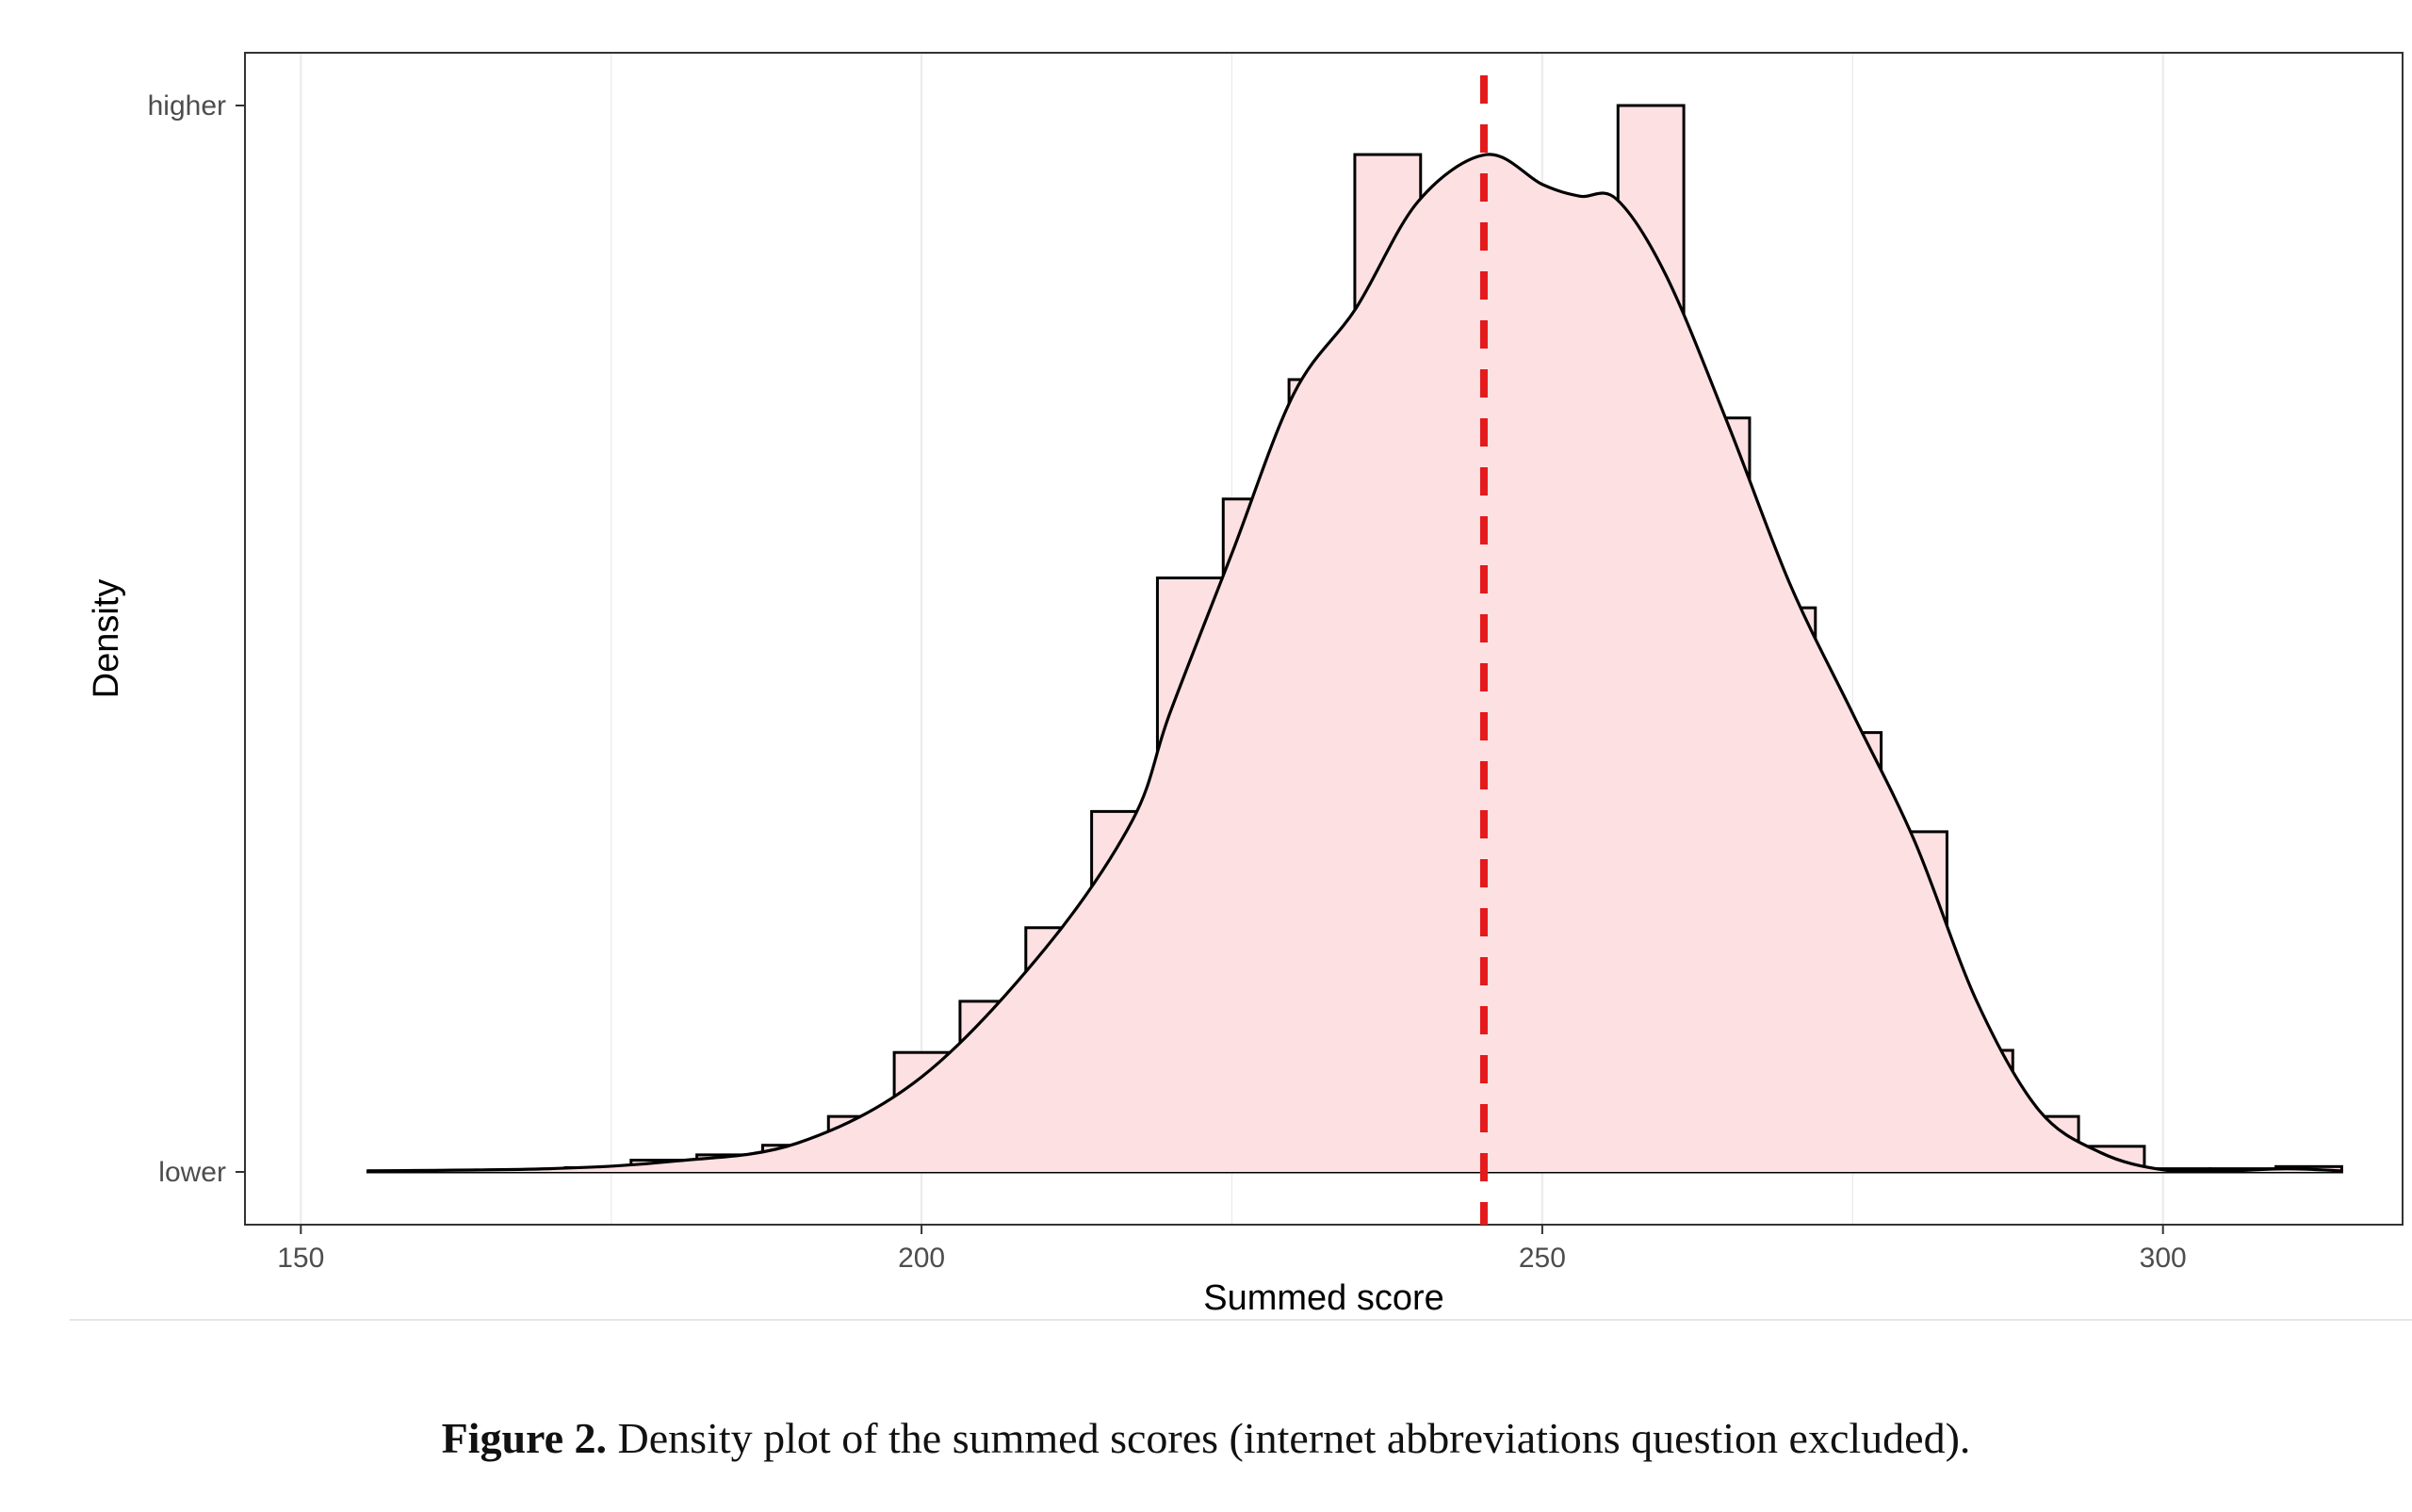  I want to click on x-tick-label: 200, so click(921, 1258).